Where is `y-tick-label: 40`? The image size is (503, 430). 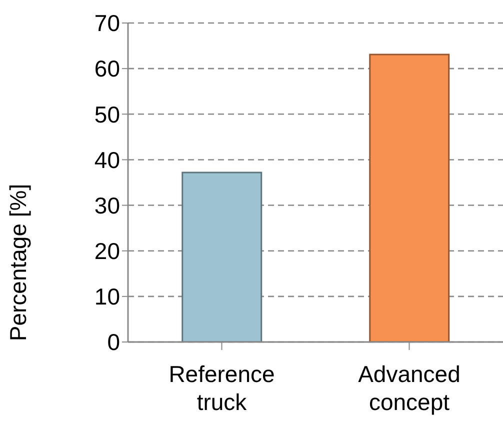
y-tick-label: 40 is located at coordinates (107, 159).